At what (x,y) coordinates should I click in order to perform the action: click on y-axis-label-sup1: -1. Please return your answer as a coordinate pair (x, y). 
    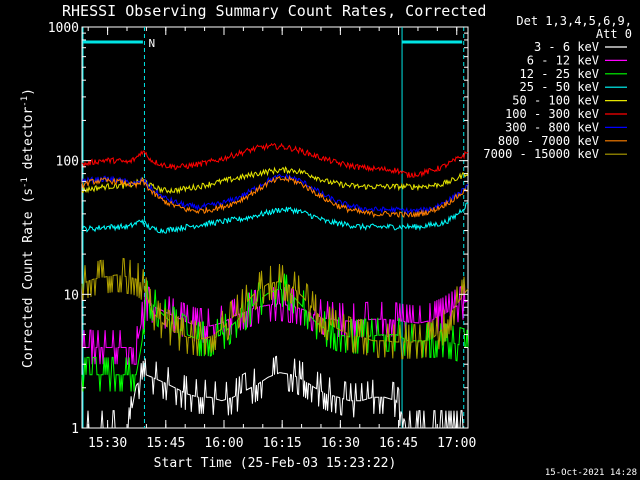
    Looking at the image, I should click on (25, 182).